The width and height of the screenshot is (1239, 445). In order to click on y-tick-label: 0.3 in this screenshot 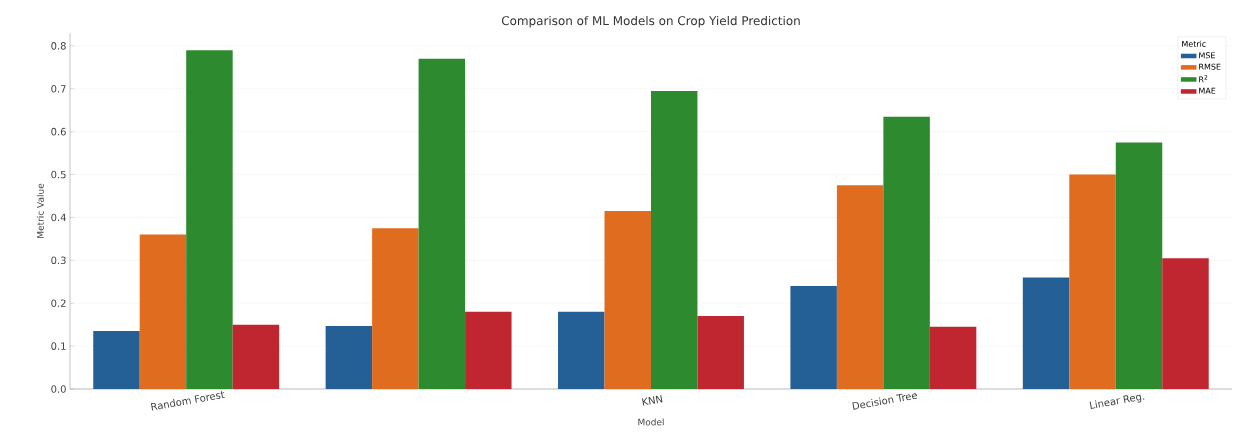, I will do `click(58, 260)`.